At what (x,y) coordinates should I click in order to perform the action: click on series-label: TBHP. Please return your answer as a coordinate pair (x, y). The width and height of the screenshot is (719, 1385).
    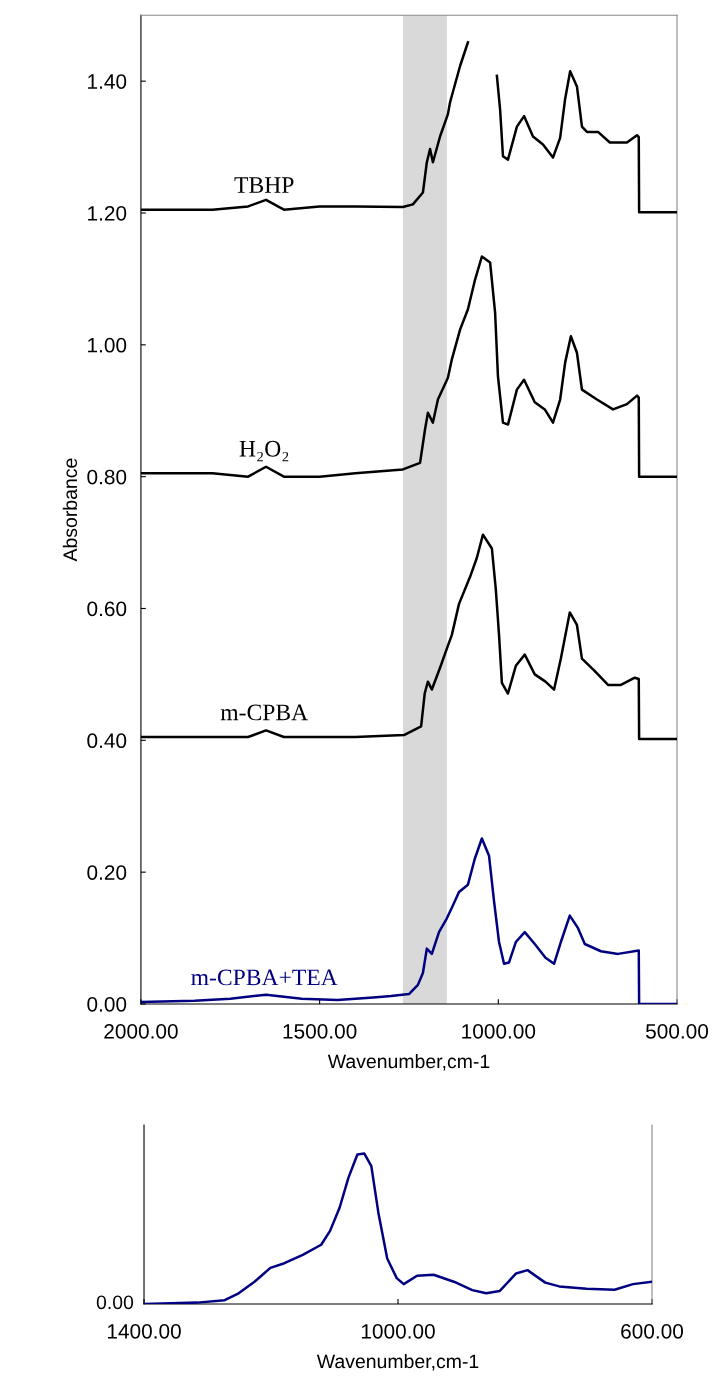
    Looking at the image, I should click on (264, 185).